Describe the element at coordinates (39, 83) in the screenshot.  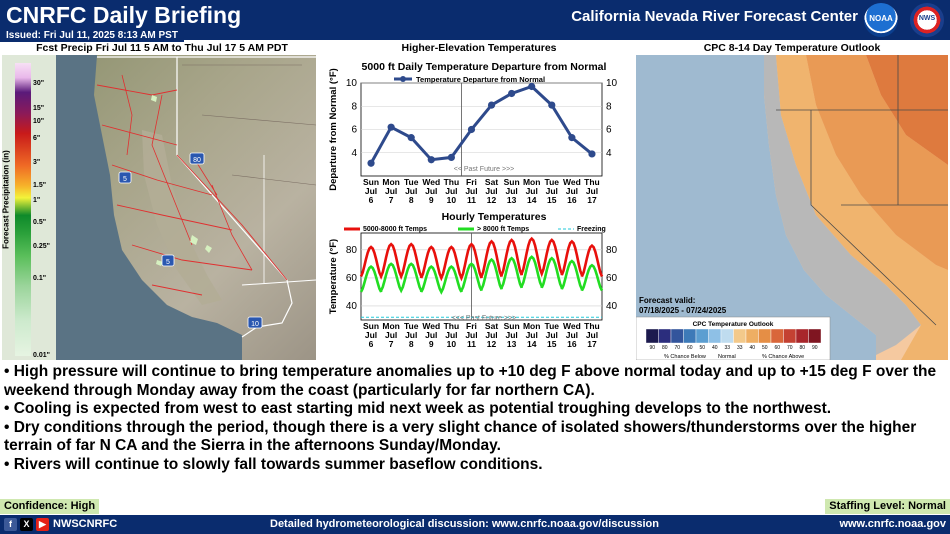
I see `precip-tick-30: 30"` at that location.